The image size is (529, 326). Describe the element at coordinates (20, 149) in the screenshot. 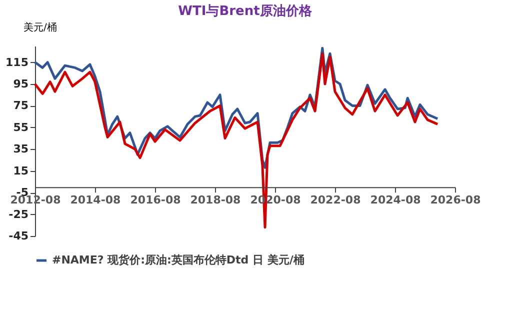

I see `y-tick-label: 35` at that location.